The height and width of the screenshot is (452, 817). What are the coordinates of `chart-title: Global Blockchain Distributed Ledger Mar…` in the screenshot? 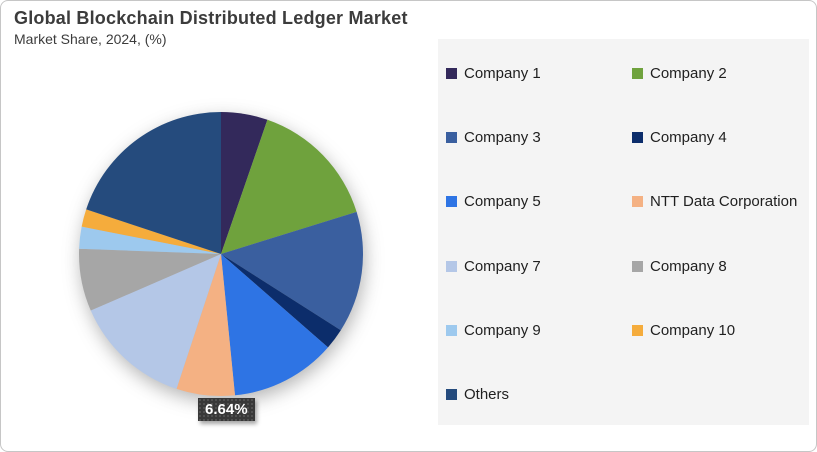 It's located at (211, 18).